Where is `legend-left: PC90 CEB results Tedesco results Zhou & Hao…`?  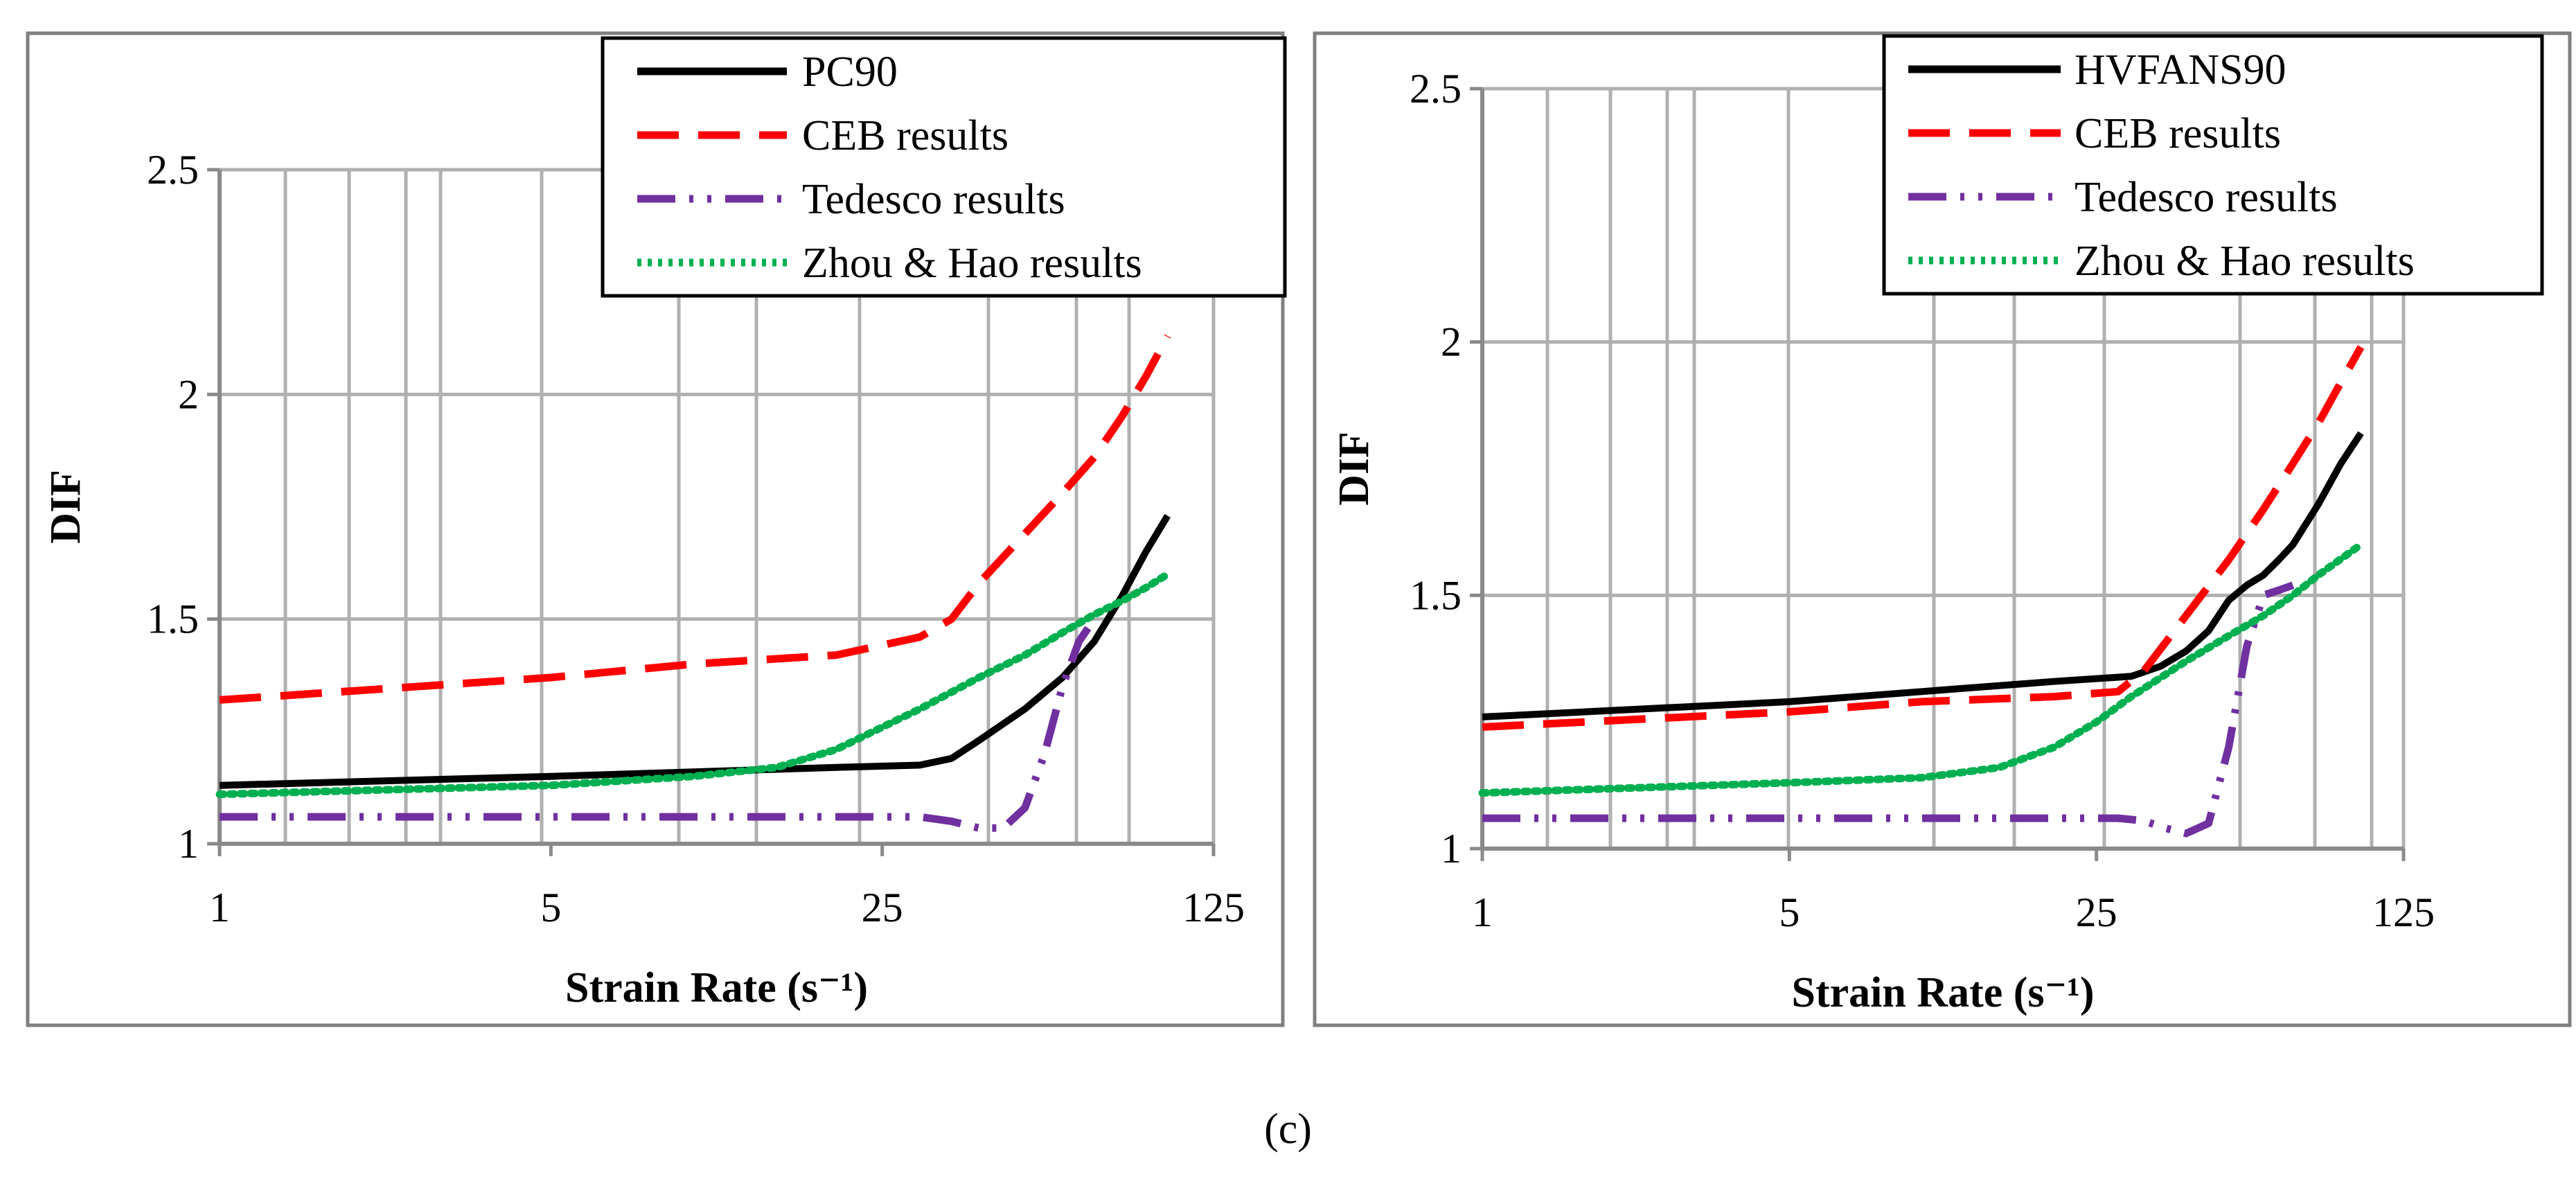 legend-left: PC90 CEB results Tedesco results Zhou & Hao… is located at coordinates (944, 167).